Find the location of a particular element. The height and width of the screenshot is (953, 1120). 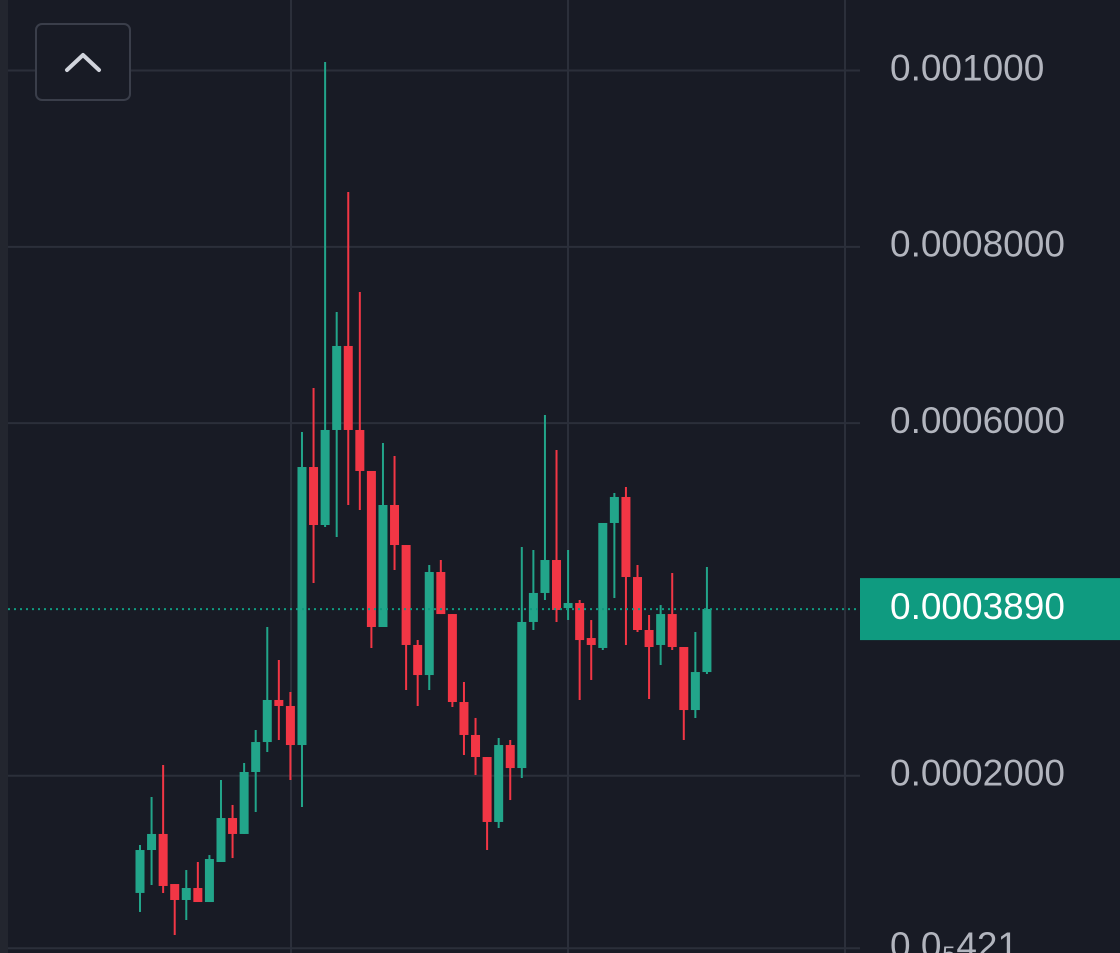

button-frame is located at coordinates (83, 62).